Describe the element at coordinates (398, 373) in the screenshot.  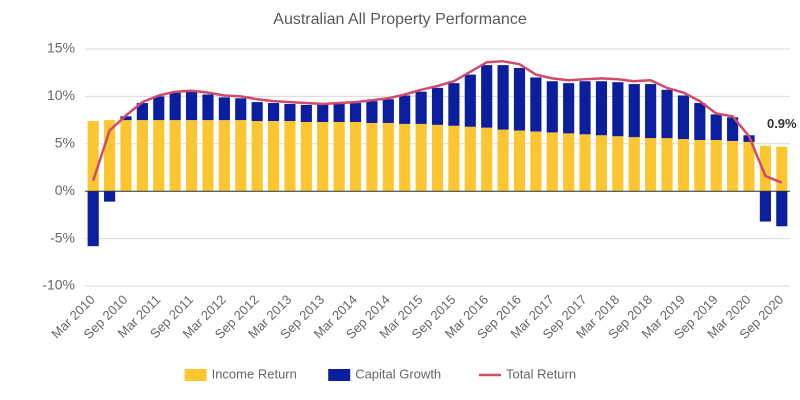
I see `legend-label: Capital Growth` at that location.